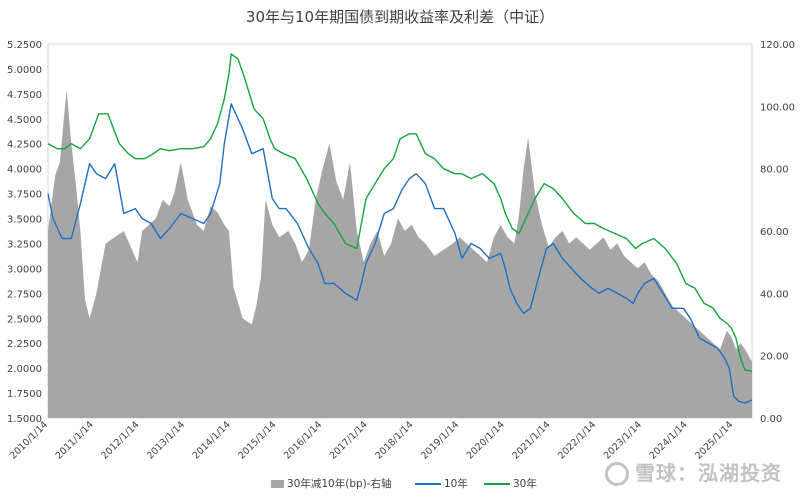 The width and height of the screenshot is (800, 504). Describe the element at coordinates (257, 440) in the screenshot. I see `x-axis-tick-label: 2015/1/14` at that location.